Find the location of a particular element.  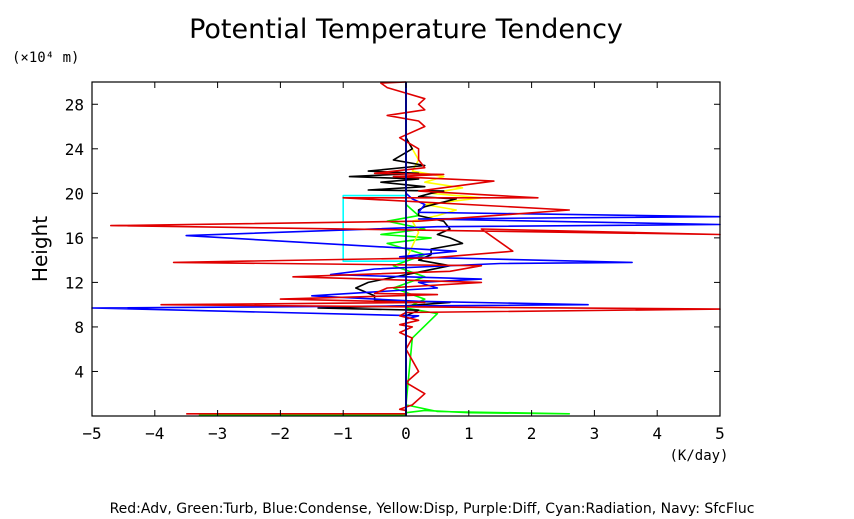

x-tick-label: −4 is located at coordinates (154, 433).